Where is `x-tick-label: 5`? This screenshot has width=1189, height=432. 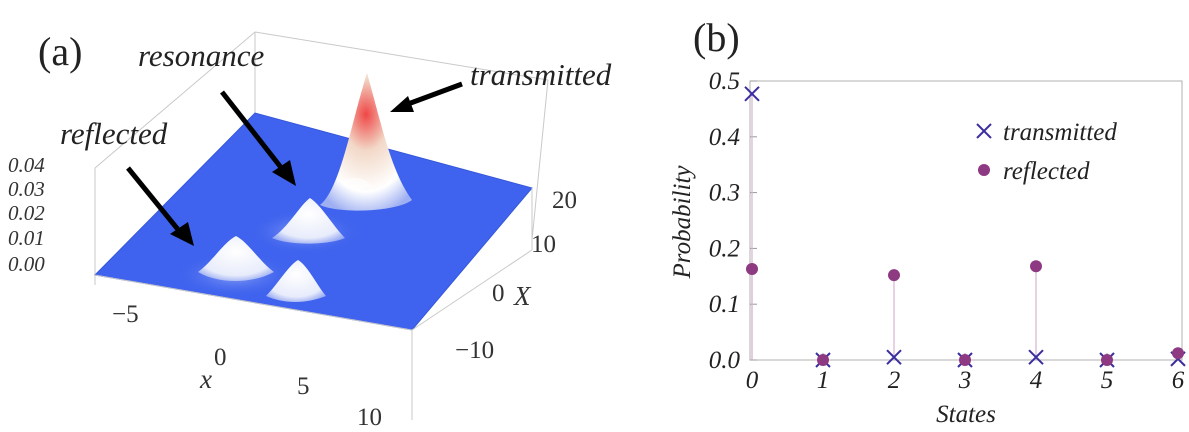 x-tick-label: 5 is located at coordinates (1107, 380).